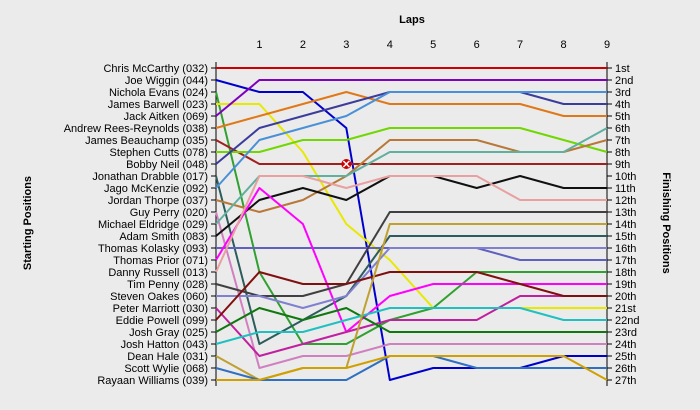 This screenshot has width=700, height=410. Describe the element at coordinates (390, 45) in the screenshot. I see `lap-tick-label: 4` at that location.